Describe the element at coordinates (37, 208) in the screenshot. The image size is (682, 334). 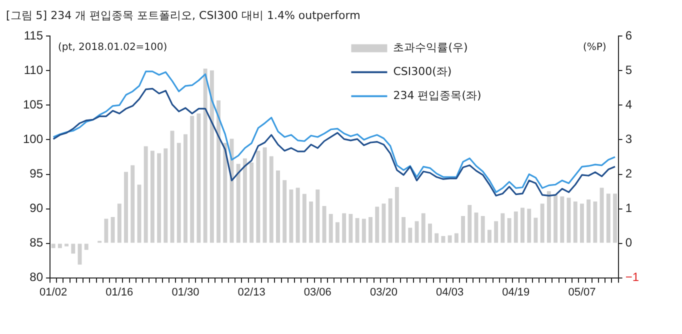
I see `y-tick-label: 90` at that location.